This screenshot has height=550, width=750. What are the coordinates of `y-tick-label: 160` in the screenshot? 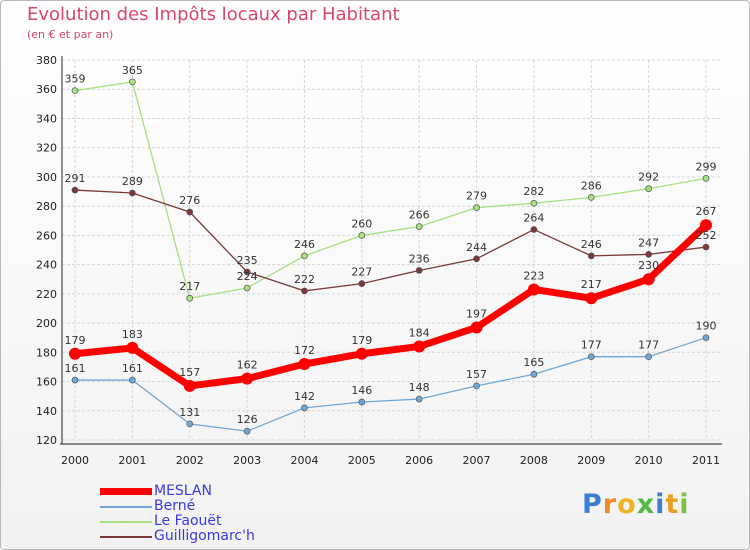 It's located at (46, 382).